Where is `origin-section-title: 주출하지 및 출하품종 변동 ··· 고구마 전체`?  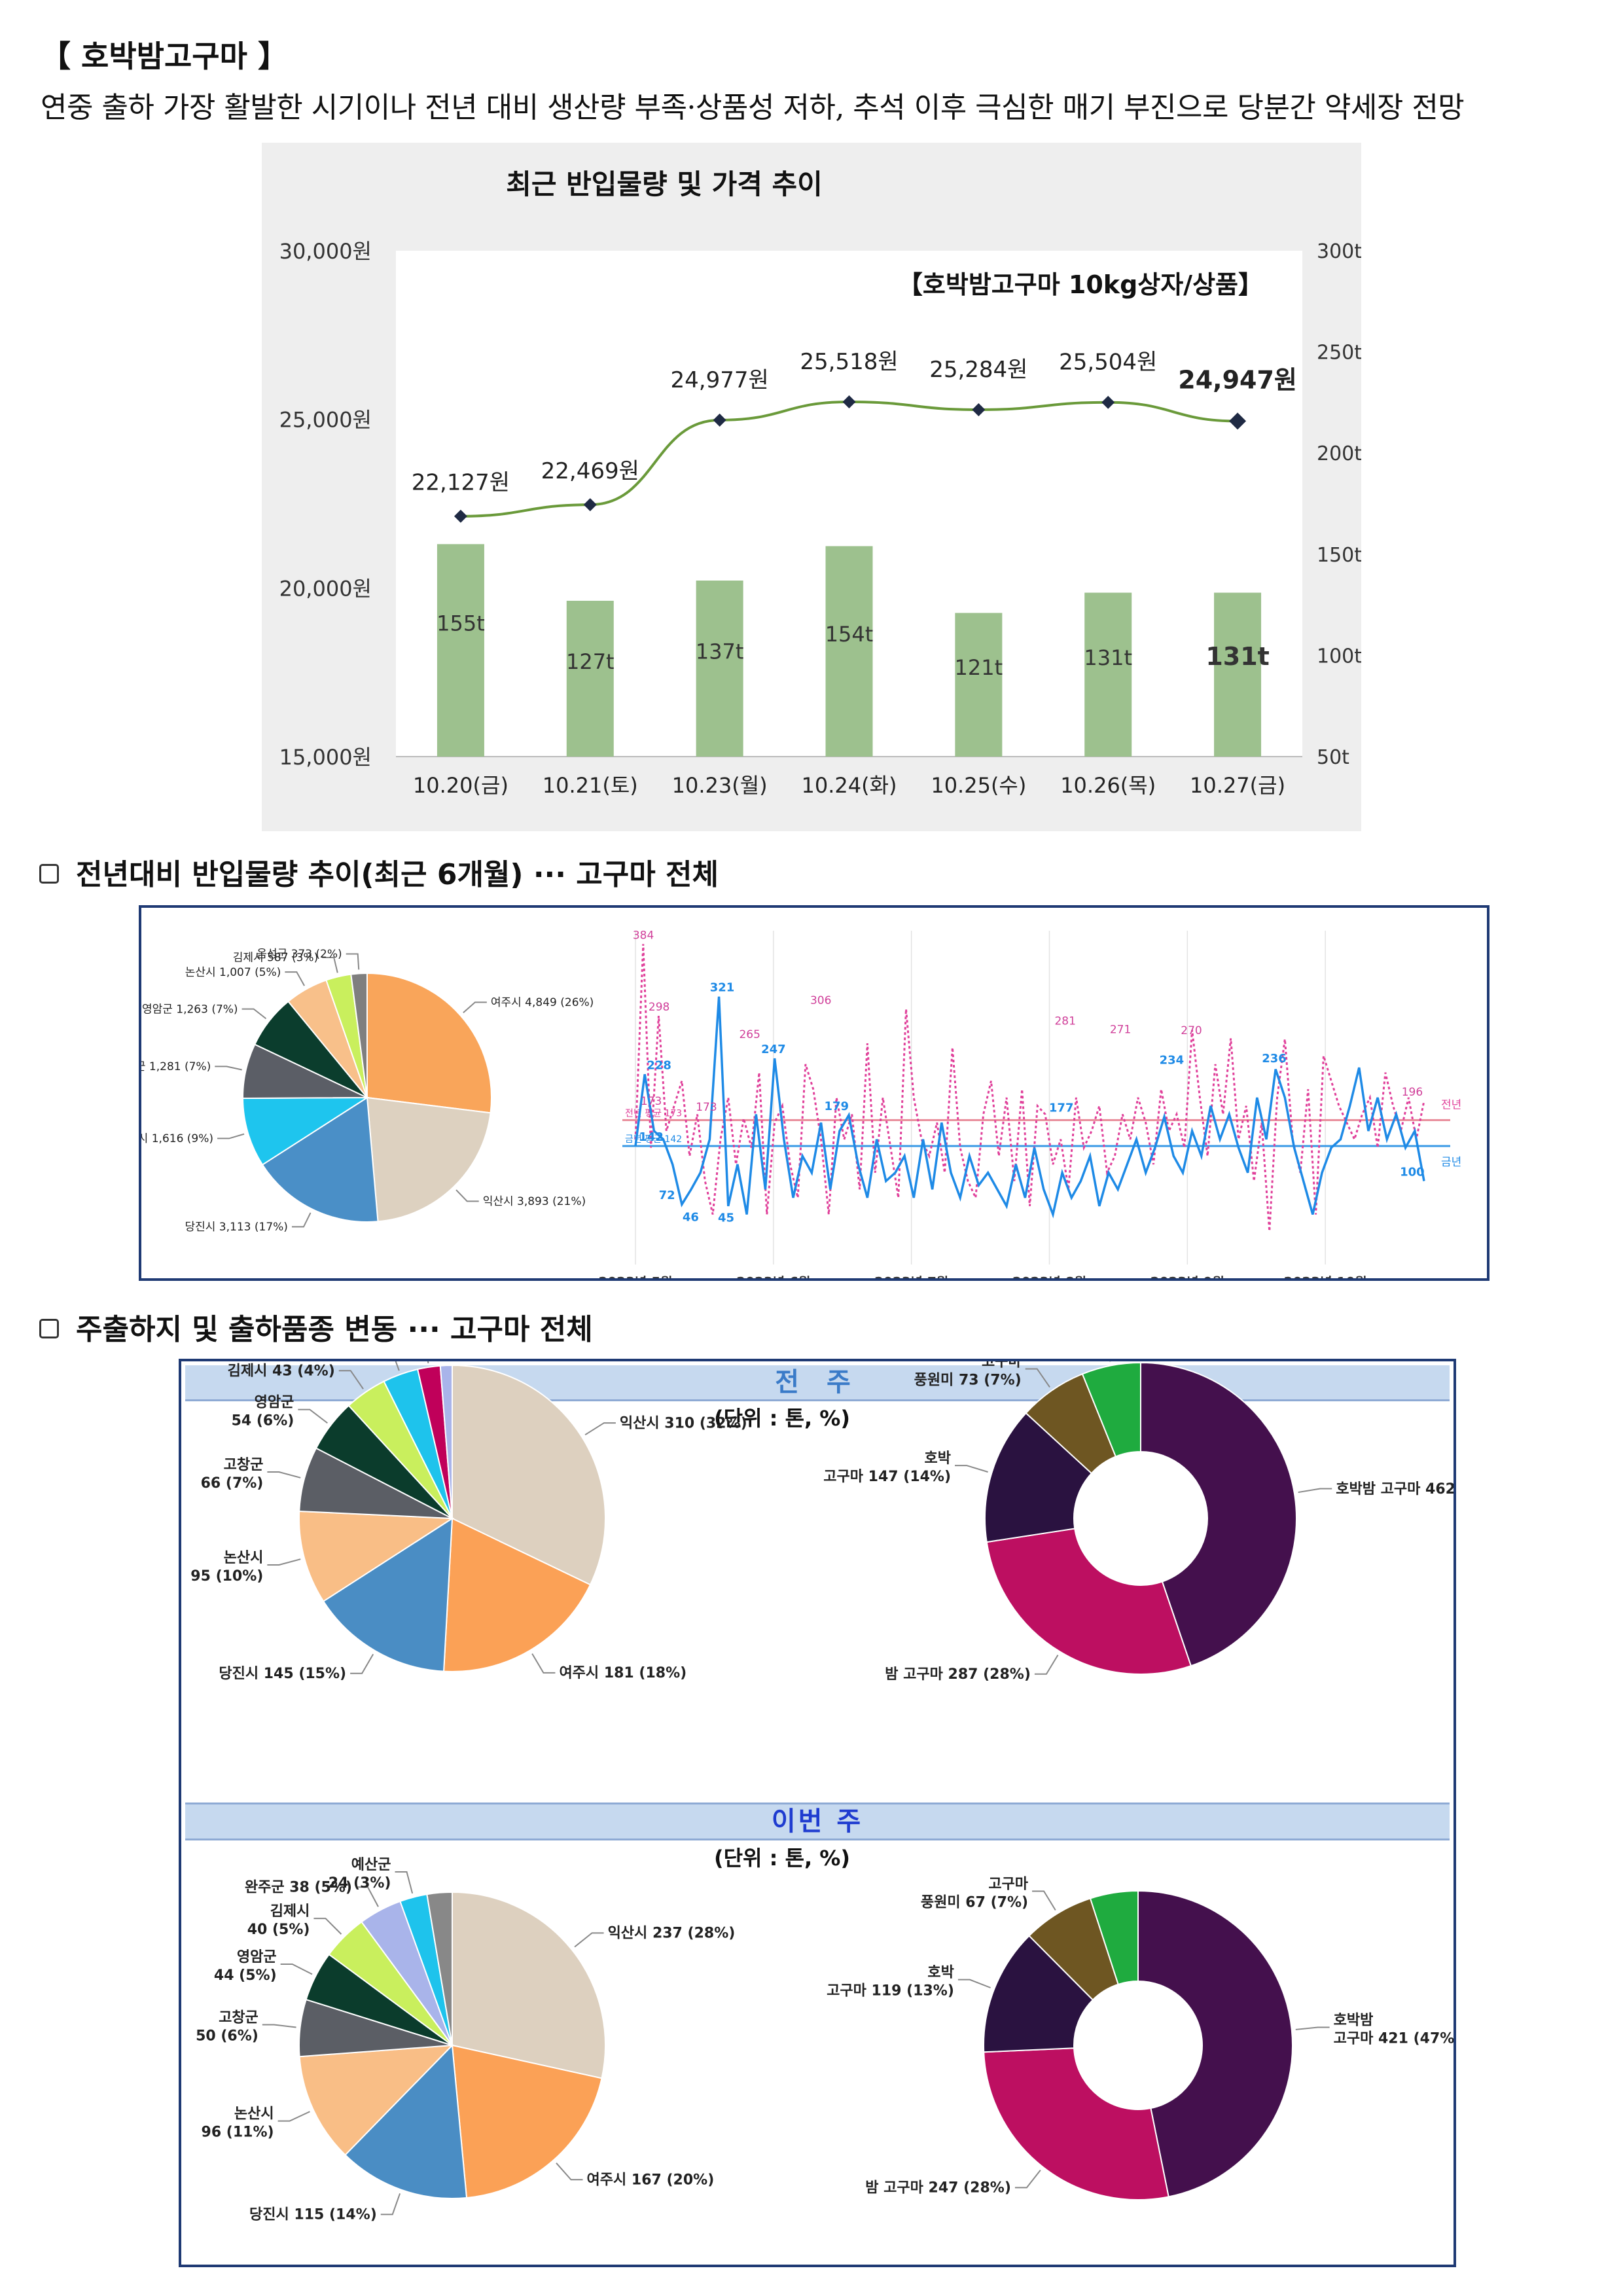 origin-section-title: 주출하지 및 출하품종 변동 ··· 고구마 전체 is located at coordinates (316, 1327).